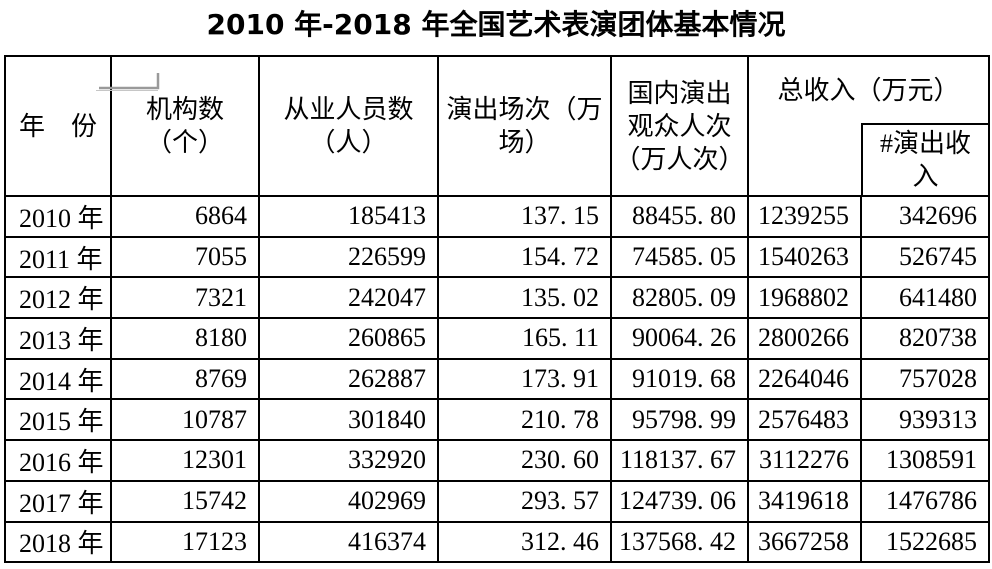 The image size is (992, 569). I want to click on value-cell: 3419618, so click(804, 501).